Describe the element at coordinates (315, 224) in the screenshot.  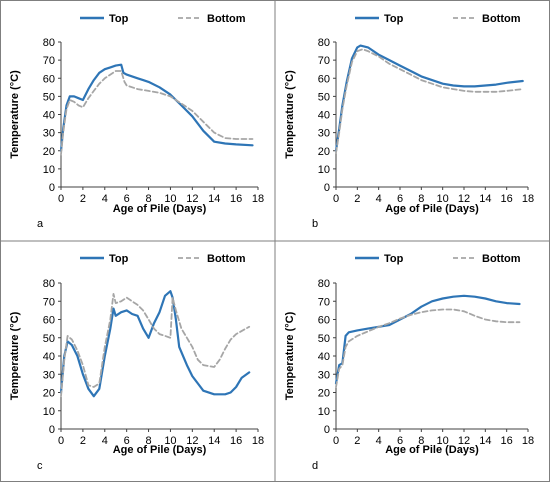
I see `panel-label: b` at that location.